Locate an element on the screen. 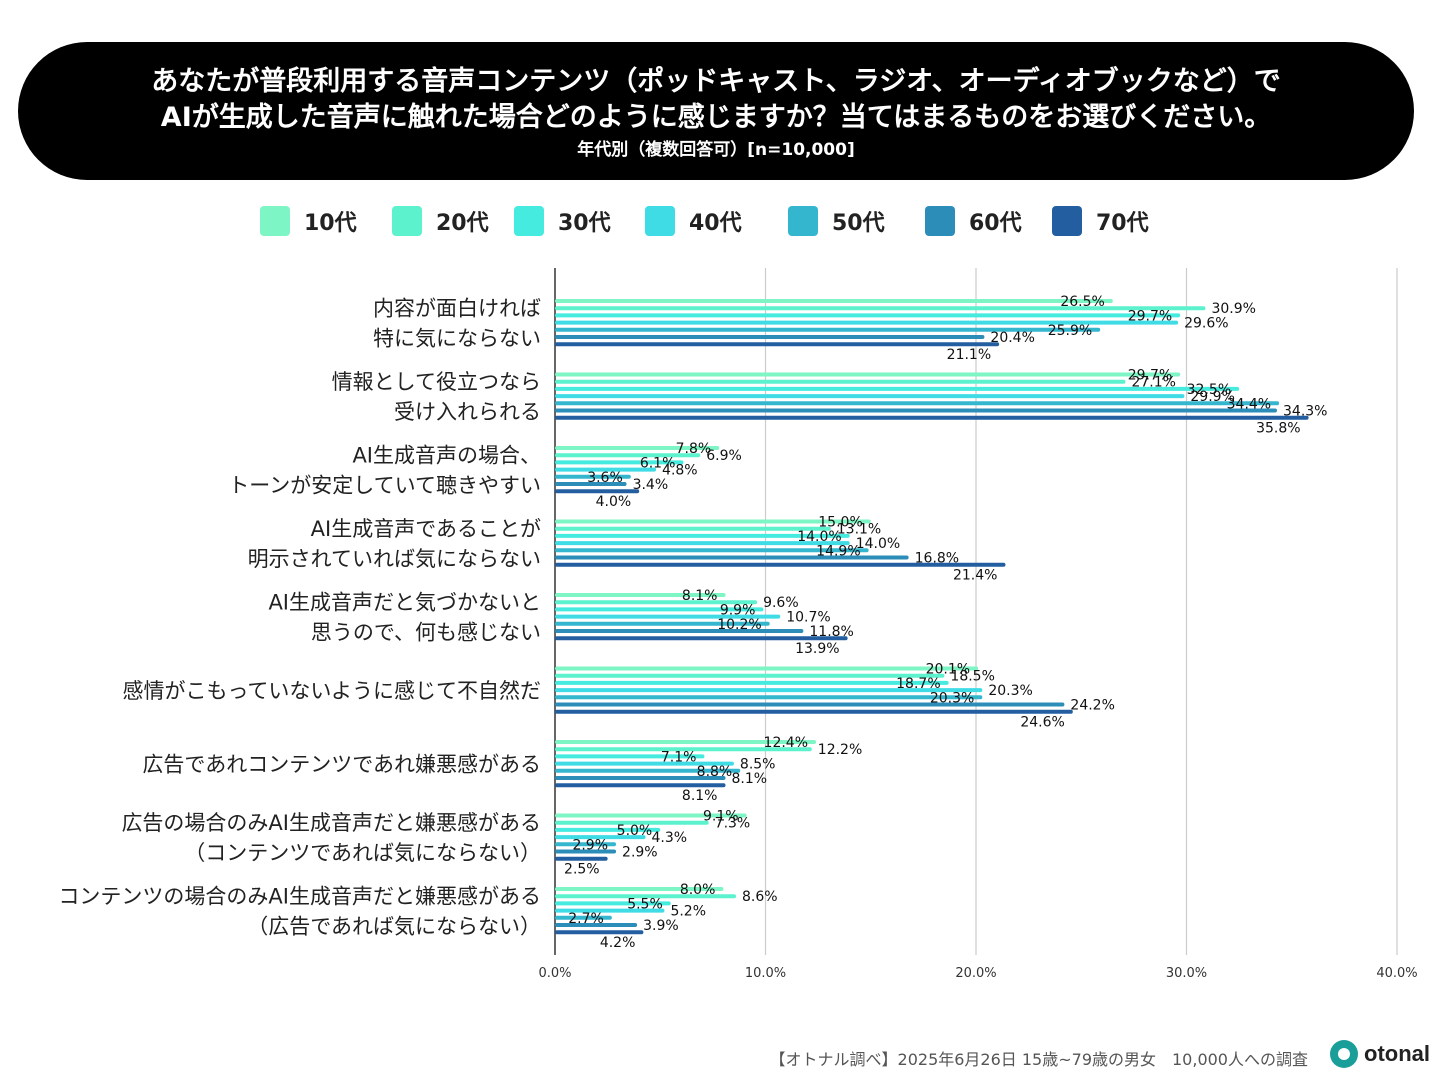 Image resolution: width=1438 pixels, height=1077 pixels. value-label: 9.9% is located at coordinates (738, 610).